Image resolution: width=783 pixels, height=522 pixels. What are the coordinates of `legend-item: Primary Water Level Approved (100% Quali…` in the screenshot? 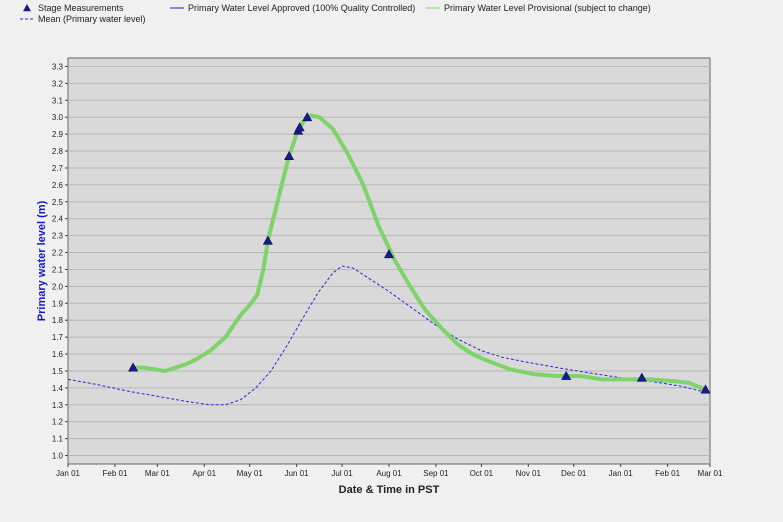 It's located at (292, 8).